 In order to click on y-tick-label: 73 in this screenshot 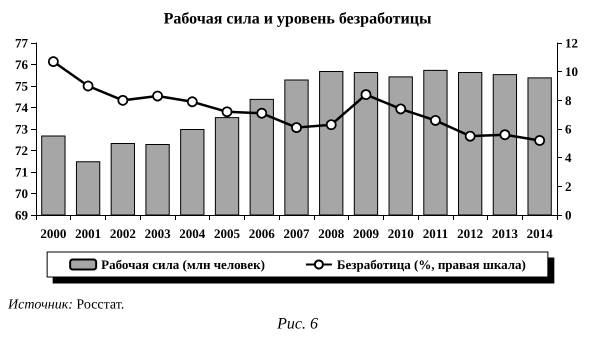, I will do `click(21, 129)`.